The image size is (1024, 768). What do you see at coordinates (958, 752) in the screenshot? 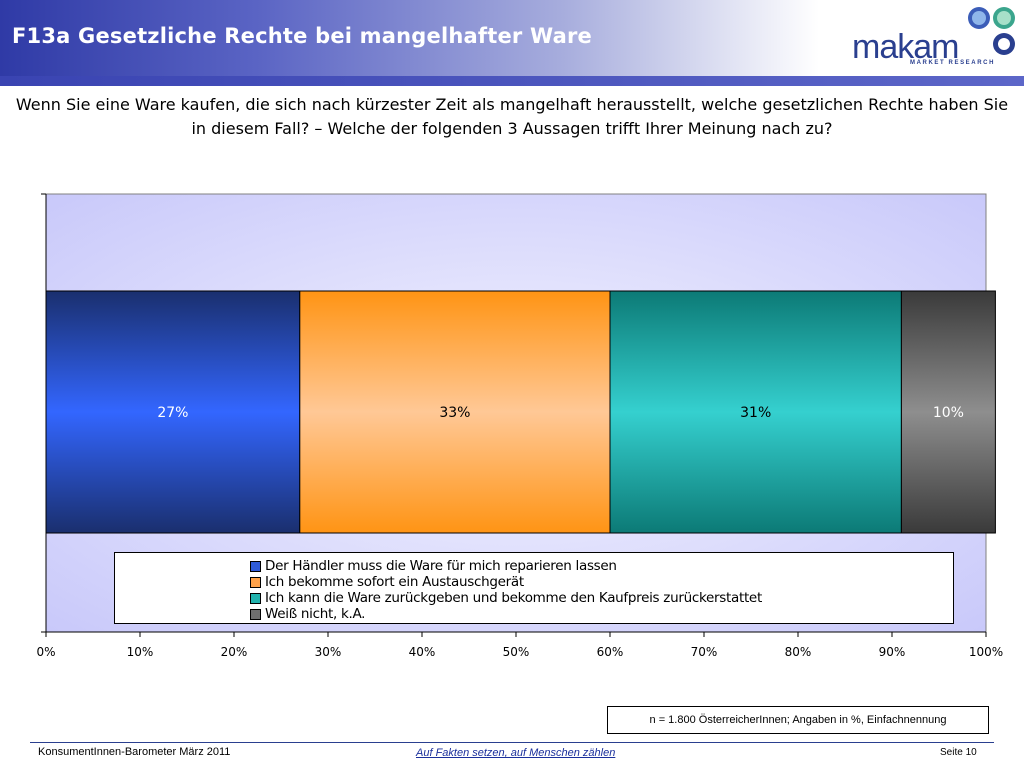
I see `page-number: Seite 10` at bounding box center [958, 752].